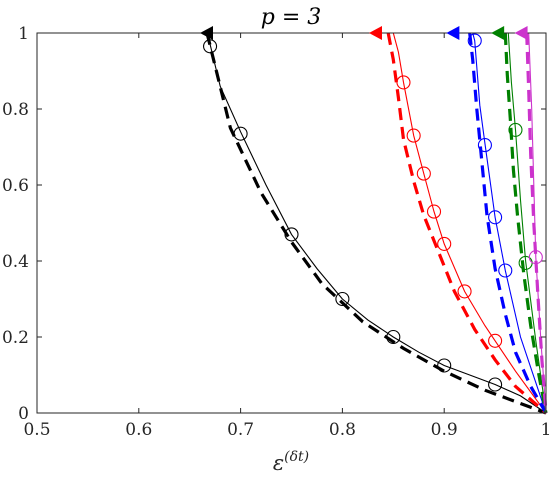 This screenshot has width=554, height=478. I want to click on x-tick-label: 0.9, so click(444, 430).